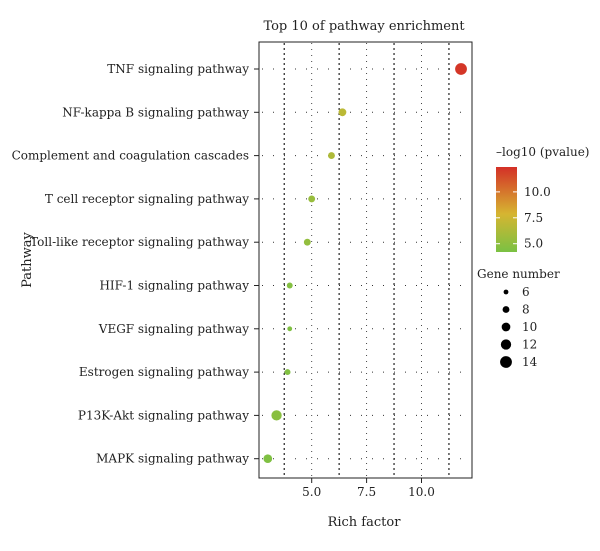  I want to click on size-legend-label: 10, so click(529, 327).